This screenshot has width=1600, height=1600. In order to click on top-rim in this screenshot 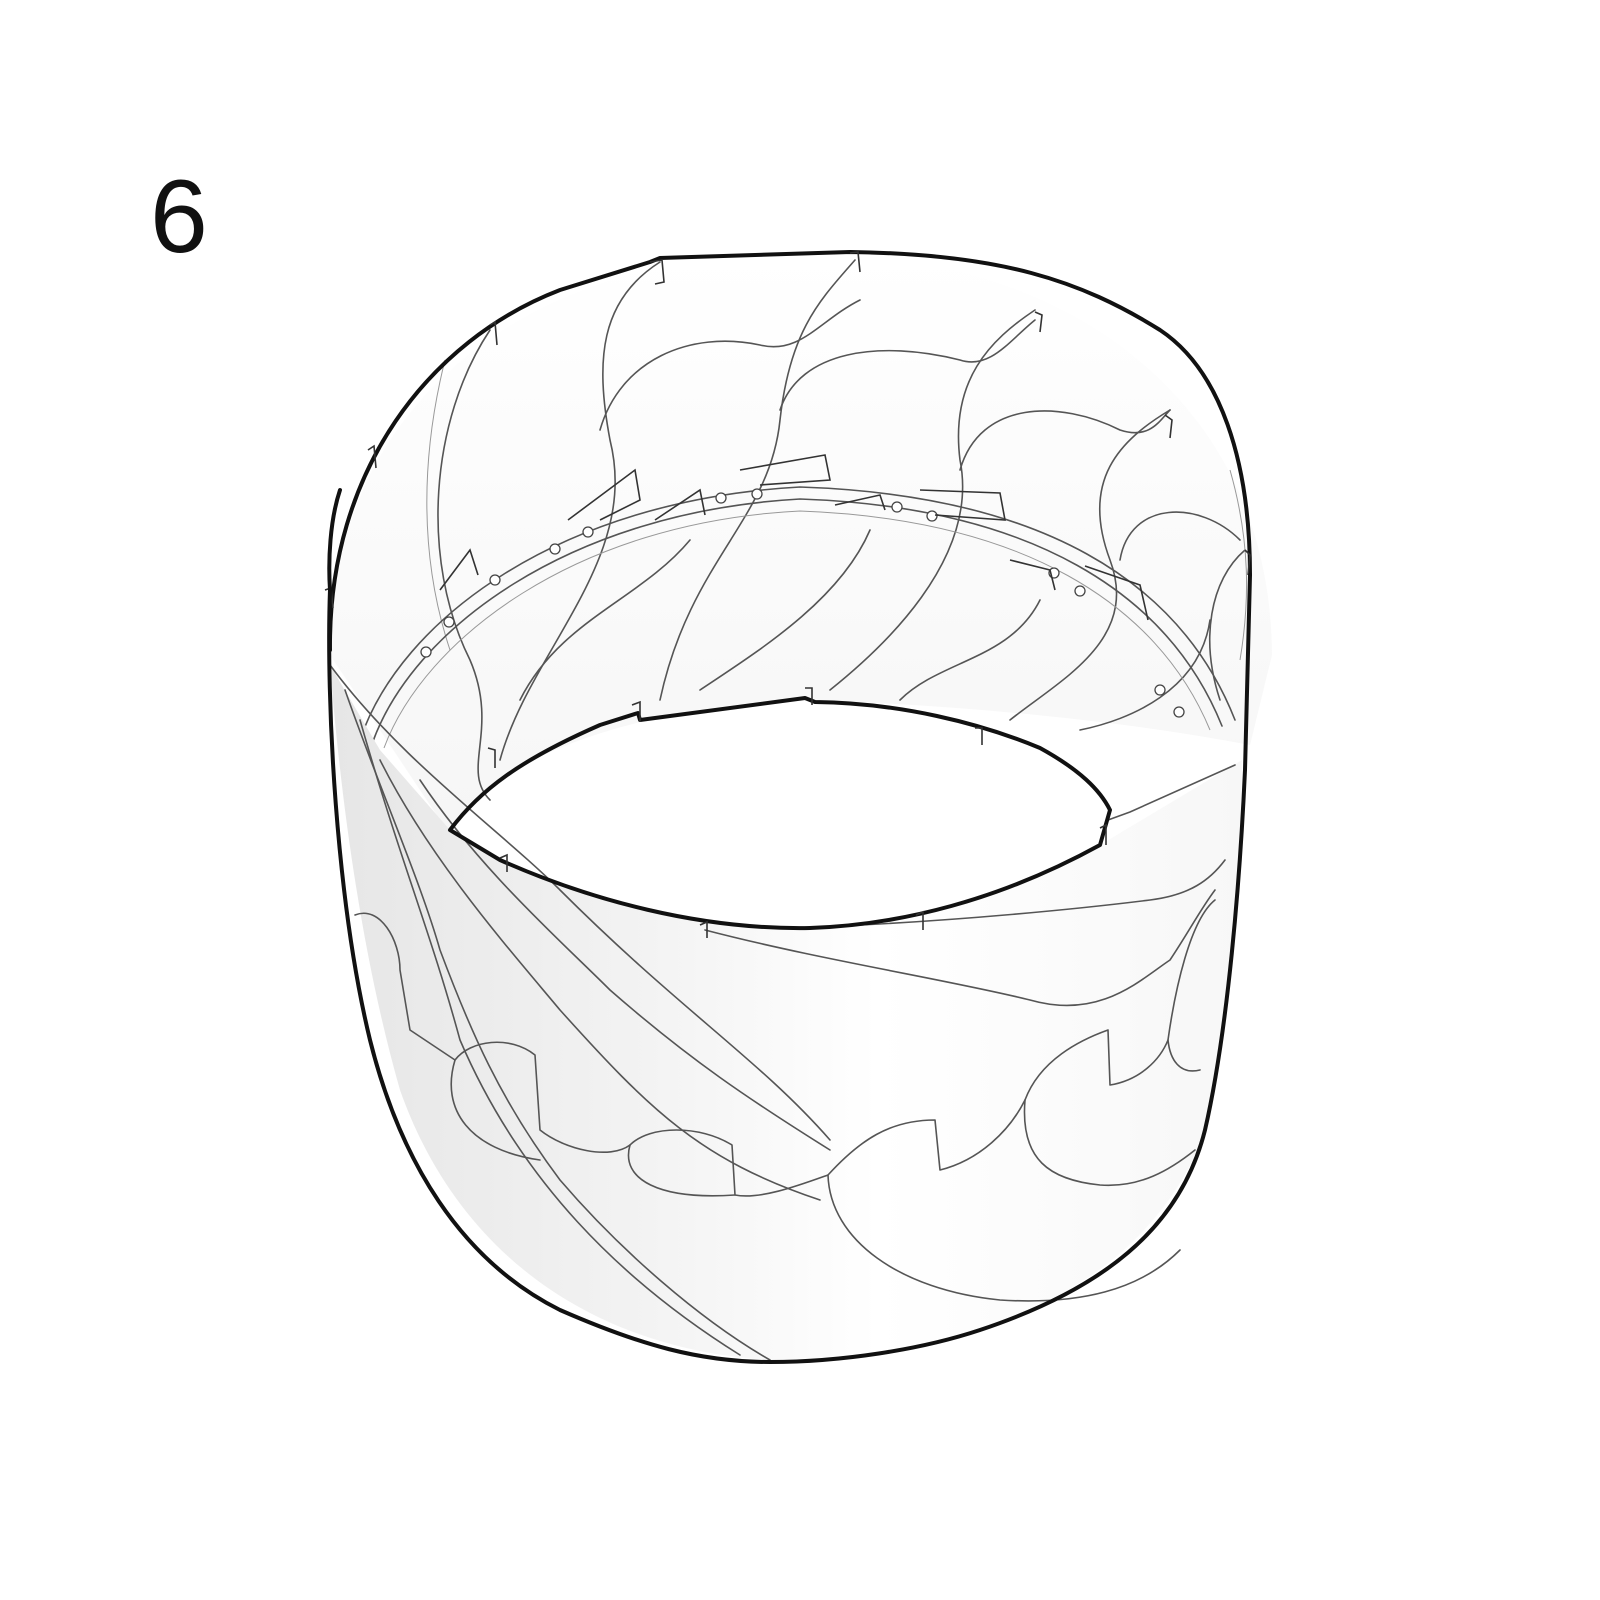, I will do `click(789, 451)`.